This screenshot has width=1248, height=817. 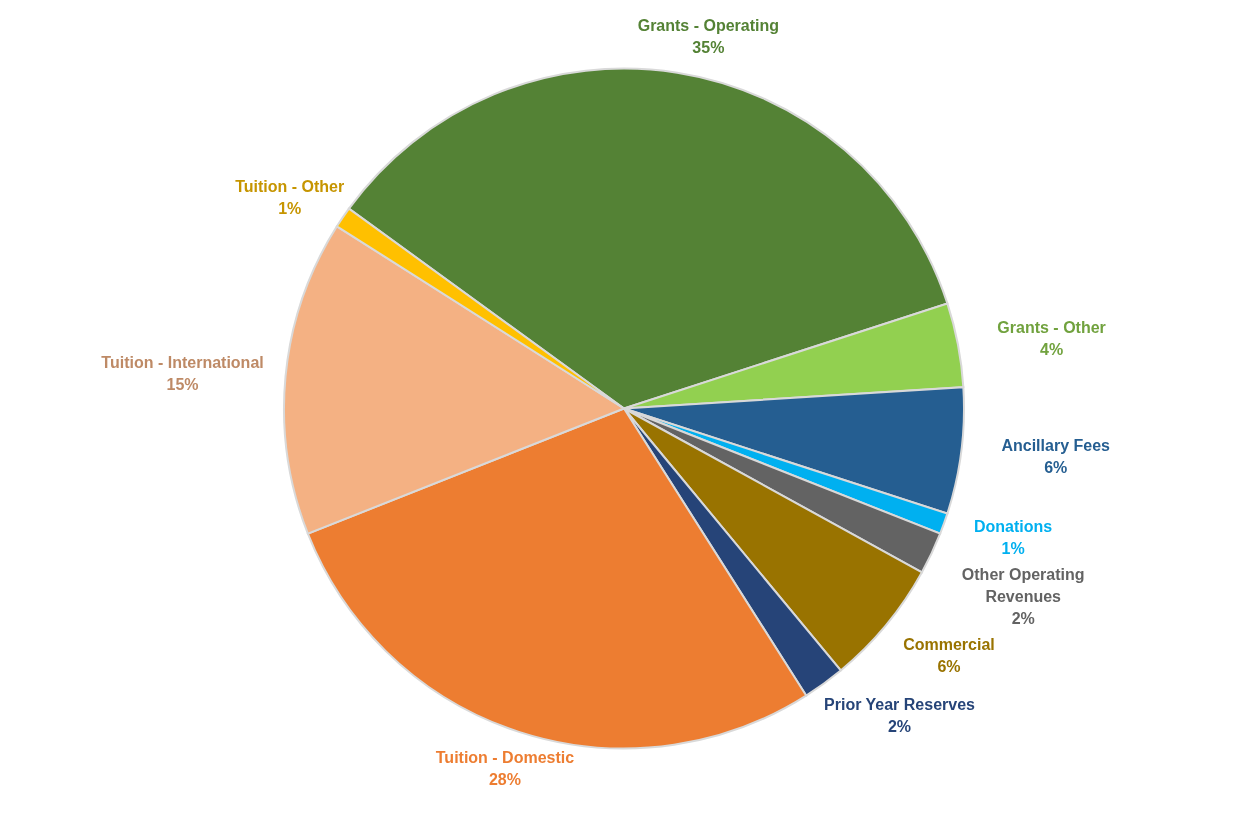 I want to click on slice-label: Tuition - Other, so click(x=290, y=186).